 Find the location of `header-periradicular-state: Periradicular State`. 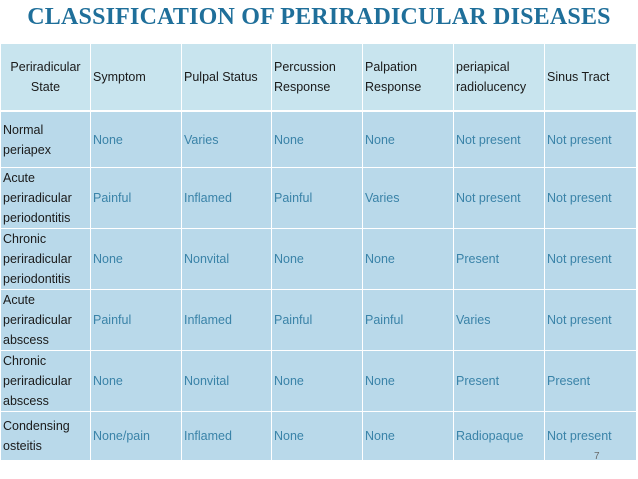

header-periradicular-state: Periradicular State is located at coordinates (45, 77).